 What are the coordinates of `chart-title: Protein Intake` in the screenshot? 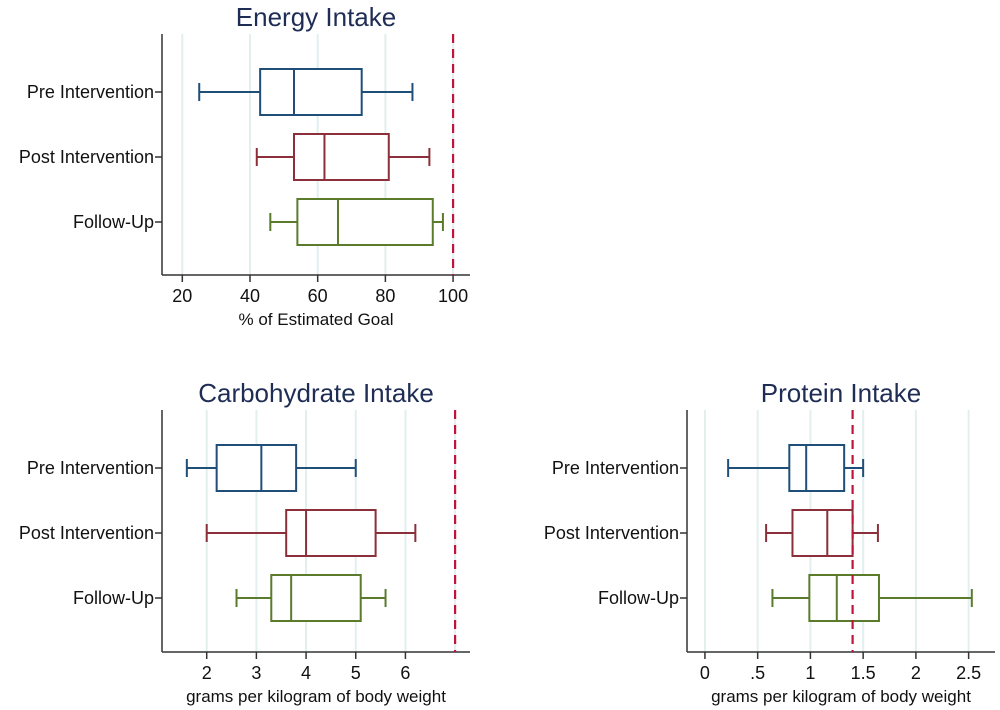 It's located at (841, 393).